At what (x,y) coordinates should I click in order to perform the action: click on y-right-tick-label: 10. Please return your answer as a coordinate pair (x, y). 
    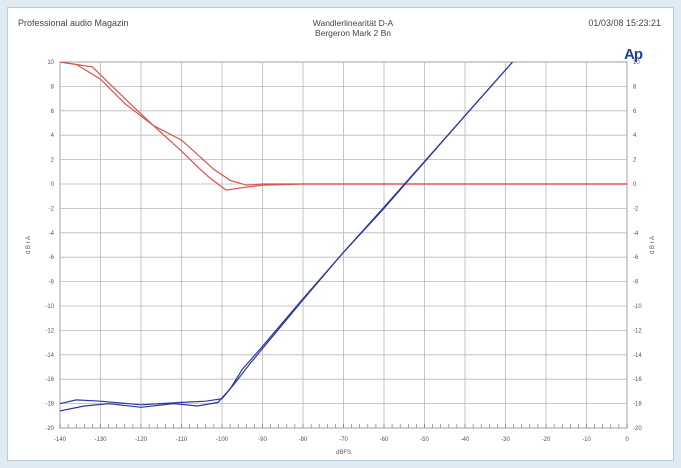
    Looking at the image, I should click on (636, 63).